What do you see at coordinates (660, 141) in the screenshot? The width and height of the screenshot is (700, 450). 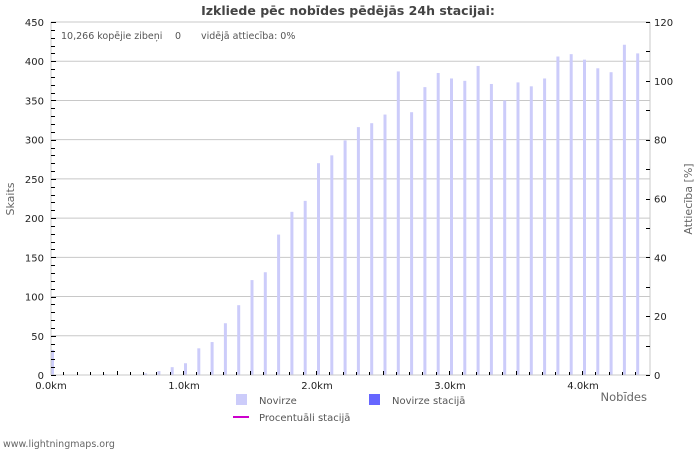 I see `y2-tick-label: 80` at bounding box center [660, 141].